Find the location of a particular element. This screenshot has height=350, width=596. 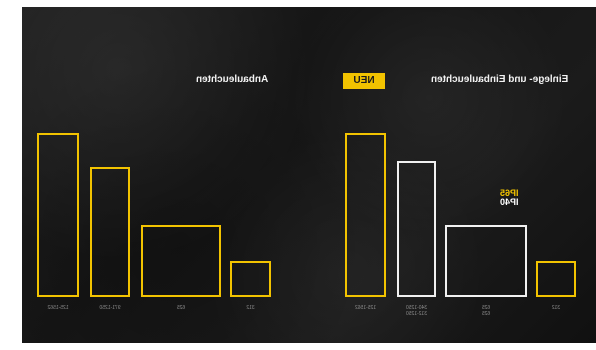

new-badge: NEU is located at coordinates (364, 81).